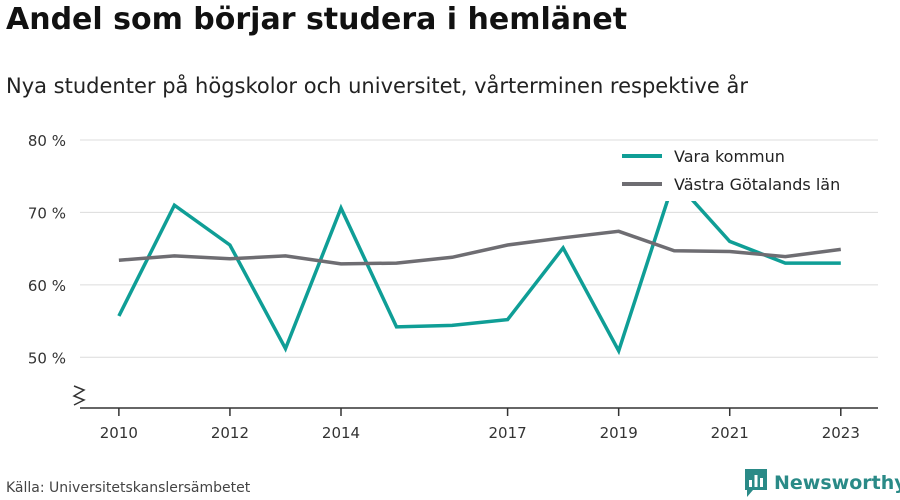 This screenshot has width=900, height=500. I want to click on x-axis: 2010 2012 2014 2017 2019 2021 2023, so click(479, 424).